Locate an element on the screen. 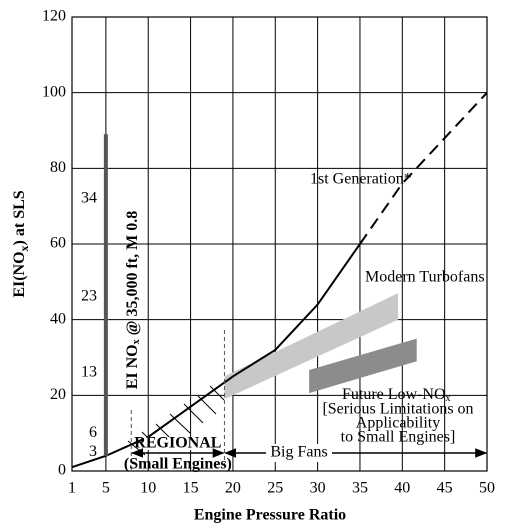 This screenshot has height=530, width=507. band-note: Applicability is located at coordinates (398, 423).